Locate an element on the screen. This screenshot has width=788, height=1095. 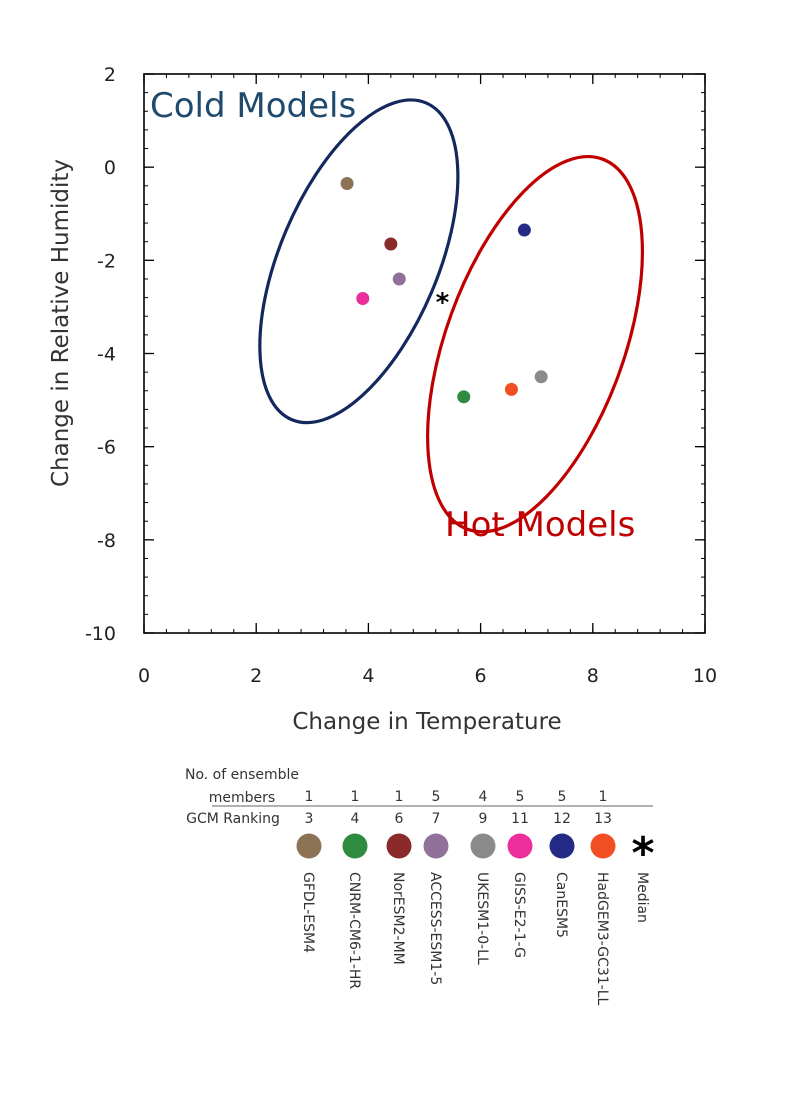
legend-model-name: Median is located at coordinates (642, 897).